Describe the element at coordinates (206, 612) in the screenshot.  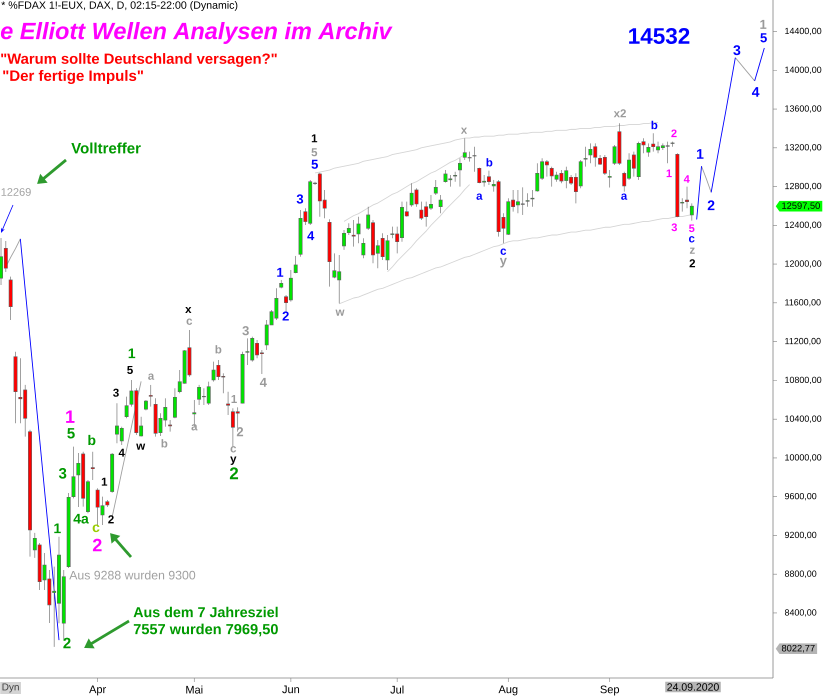
I see `annotation: Aus dem 7 Jahresziel` at that location.